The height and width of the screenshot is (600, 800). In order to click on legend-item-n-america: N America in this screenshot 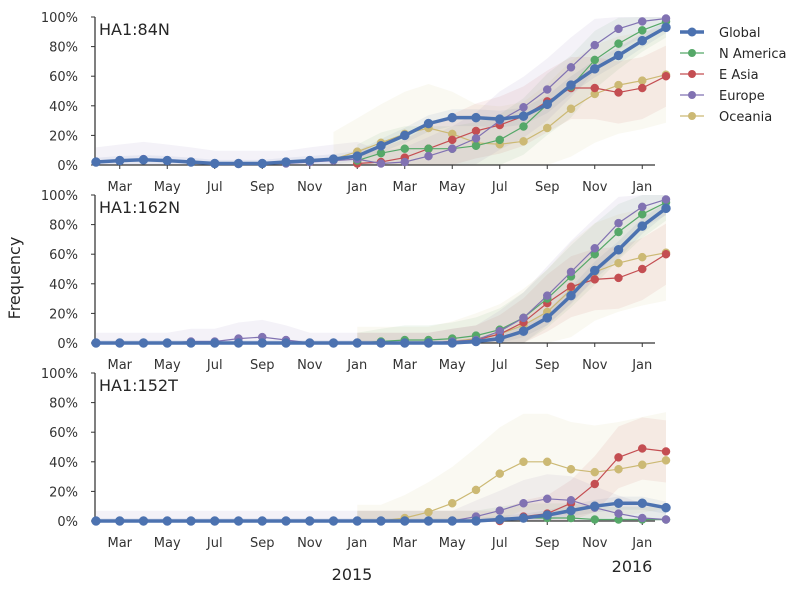, I will do `click(733, 54)`.